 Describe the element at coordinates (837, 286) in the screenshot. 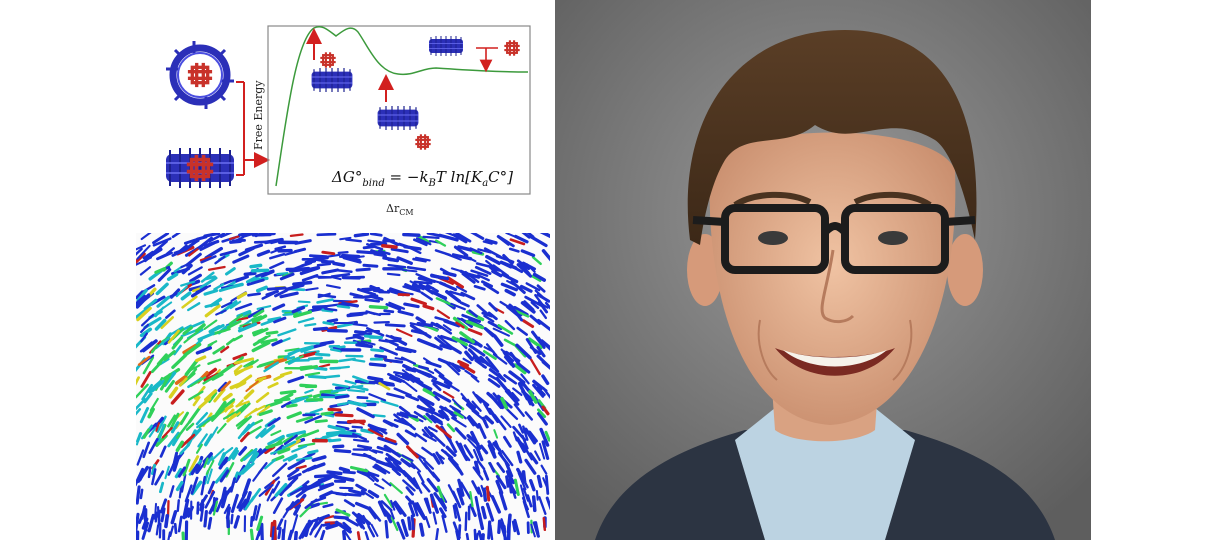

I see `nose` at that location.